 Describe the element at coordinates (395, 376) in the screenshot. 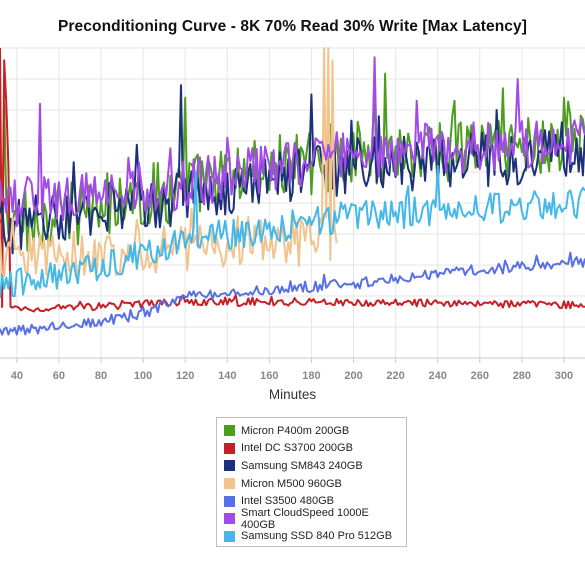

I see `x-tick-label: 220` at that location.